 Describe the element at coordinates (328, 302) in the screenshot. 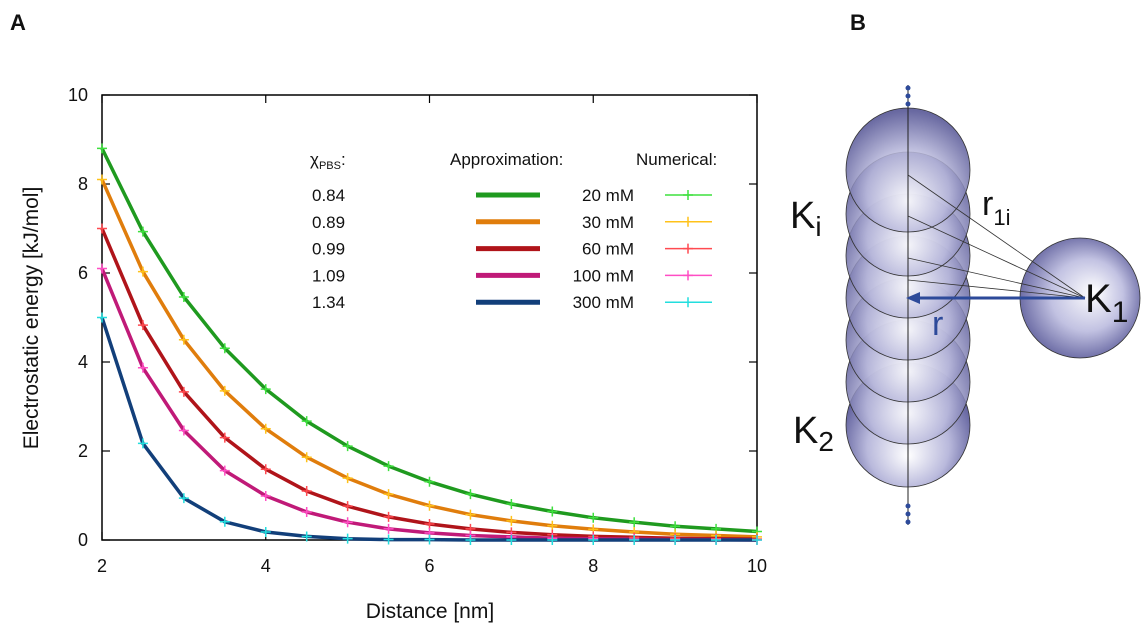

I see `chi-value: 1.34` at that location.